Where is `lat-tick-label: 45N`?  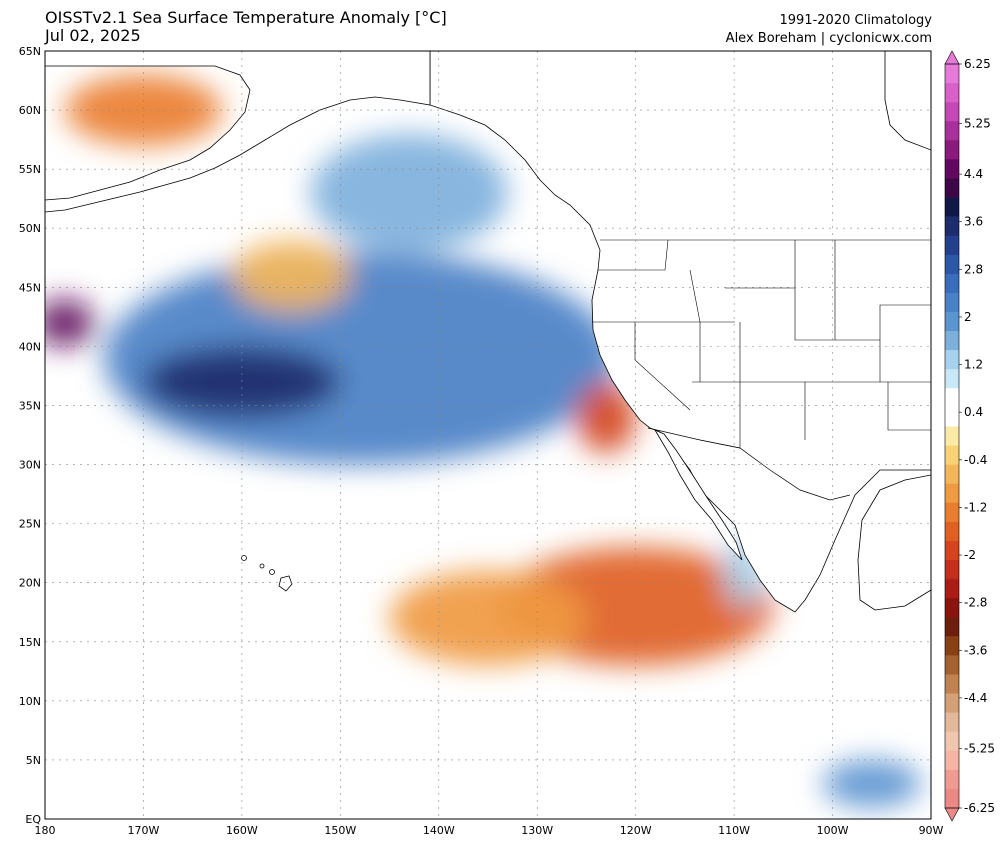 lat-tick-label: 45N is located at coordinates (30, 287).